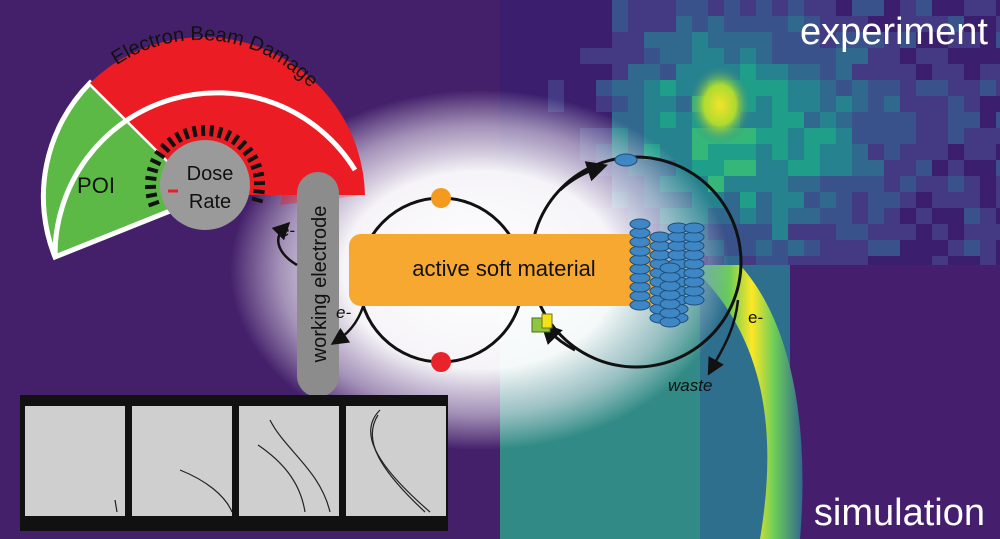  What do you see at coordinates (670, 268) in the screenshot?
I see `fiber-disk` at bounding box center [670, 268].